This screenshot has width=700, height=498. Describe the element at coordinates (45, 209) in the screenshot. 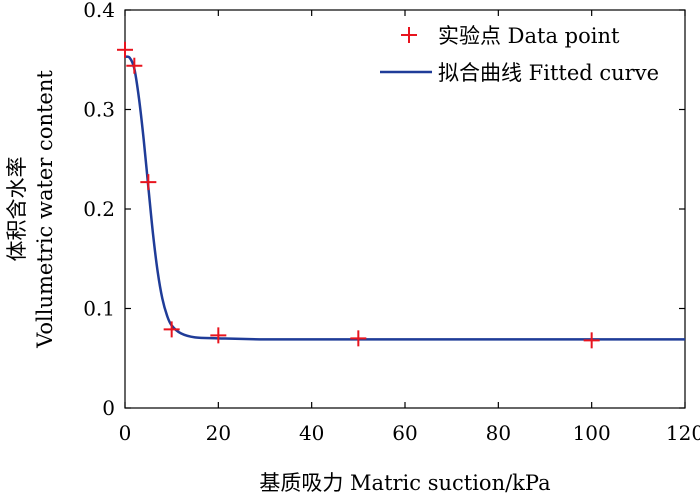

I see `y-axis-label-en: Vollumetric water content` at that location.